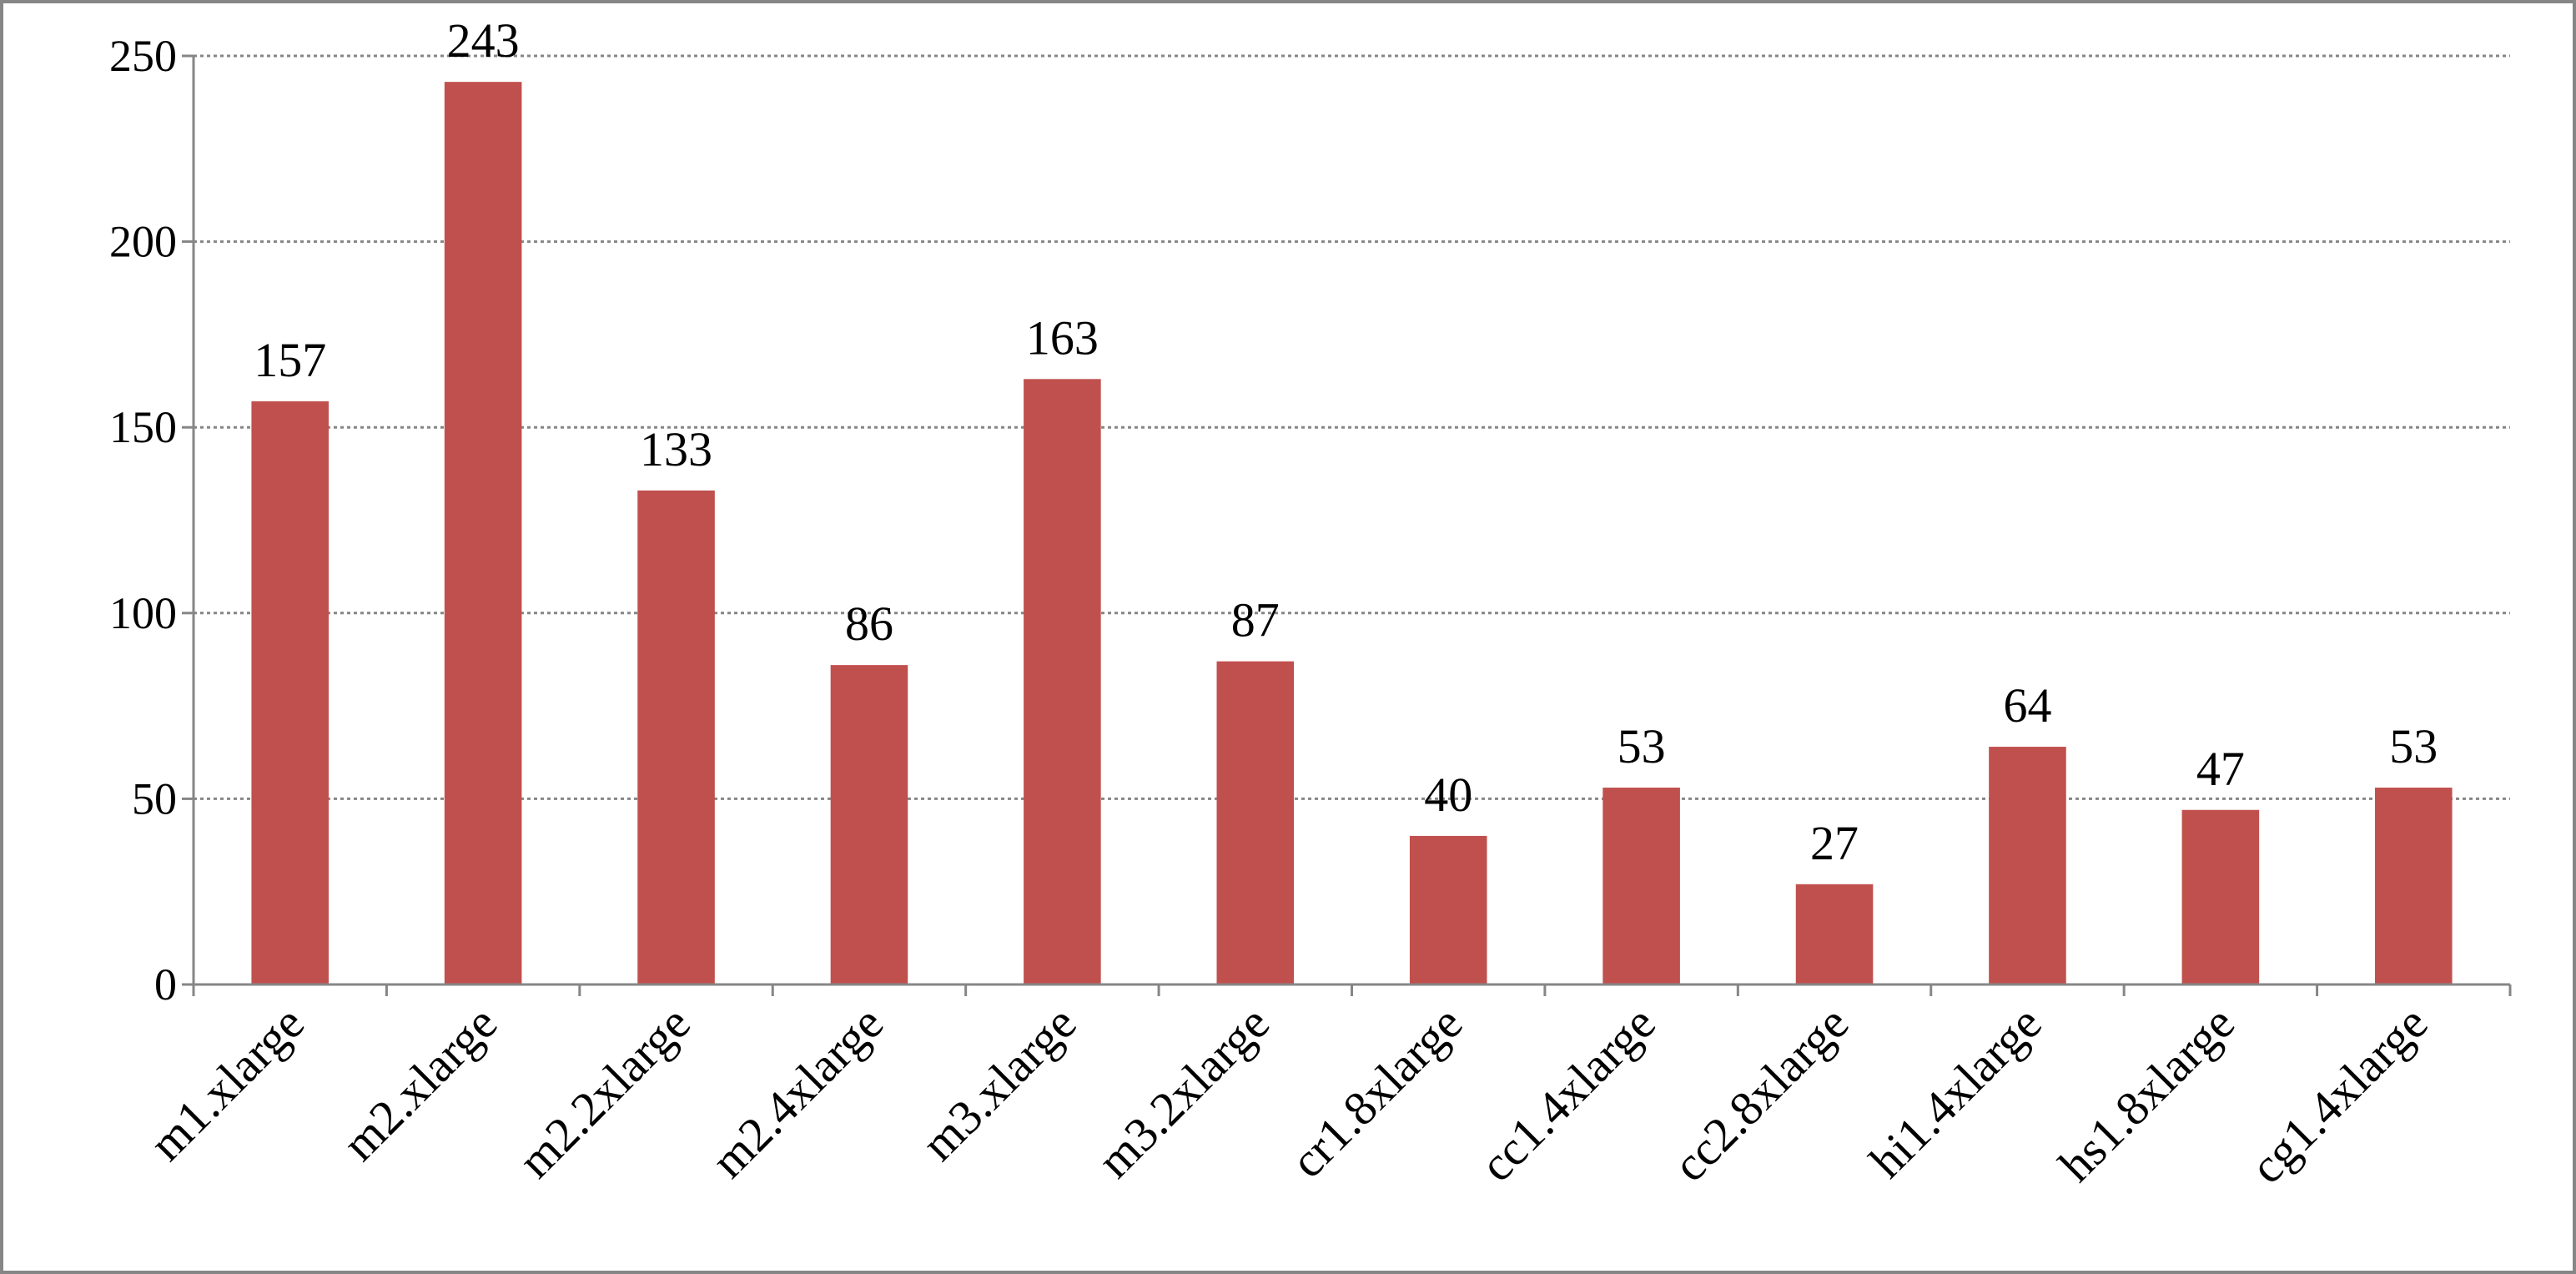 The width and height of the screenshot is (2576, 1274). Describe the element at coordinates (154, 798) in the screenshot. I see `y-tick-label: 50` at that location.